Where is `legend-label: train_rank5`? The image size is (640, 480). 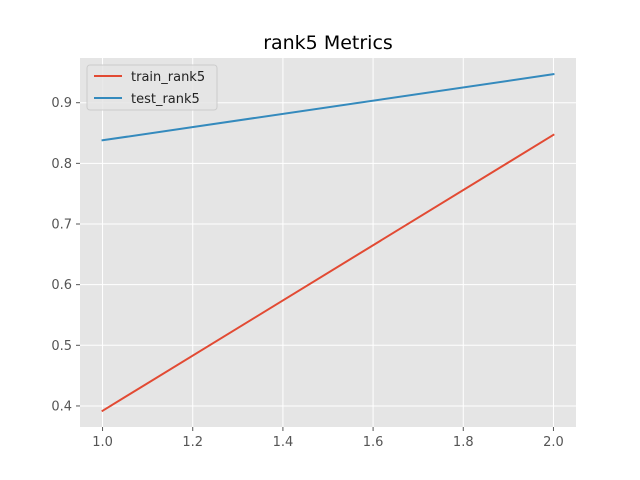 legend-label: train_rank5 is located at coordinates (168, 77).